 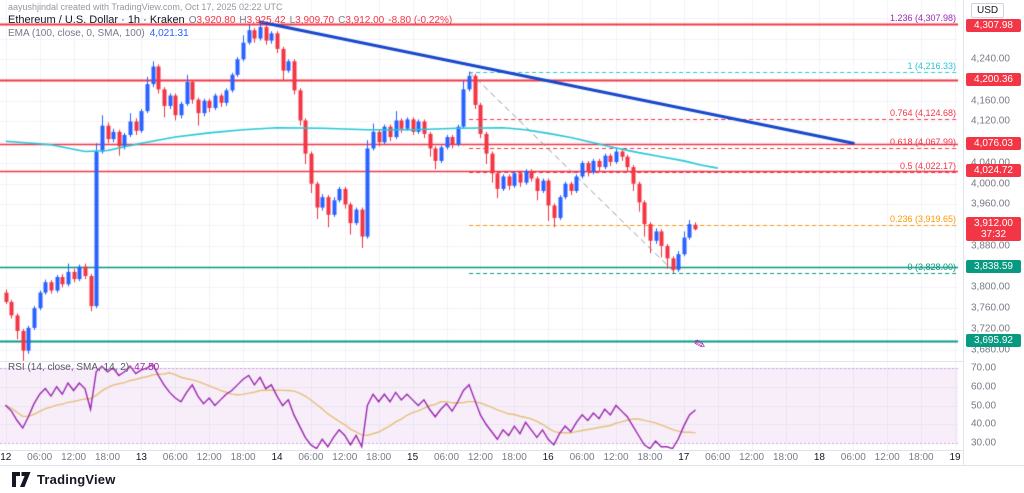 What do you see at coordinates (512, 361) in the screenshot?
I see `pane-separator` at bounding box center [512, 361].